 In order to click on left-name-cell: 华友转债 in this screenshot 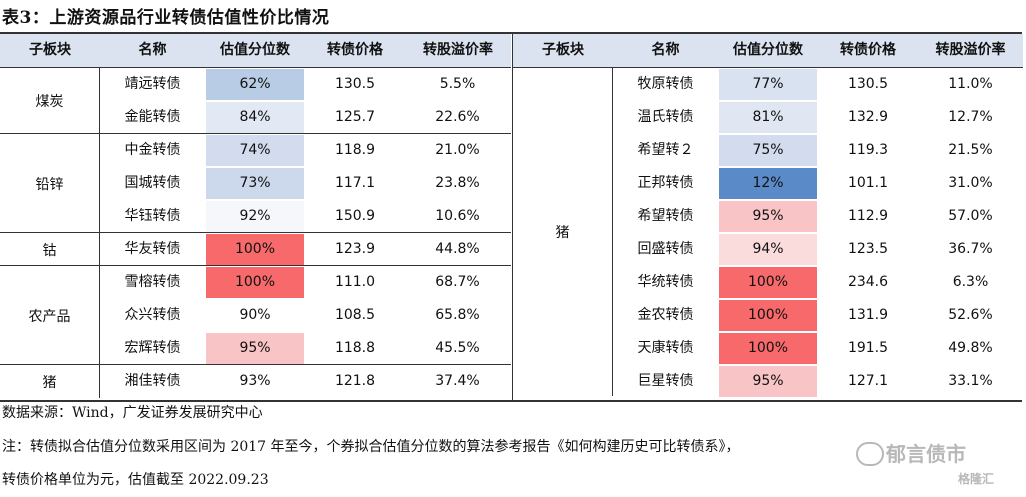, I will do `click(152, 249)`.